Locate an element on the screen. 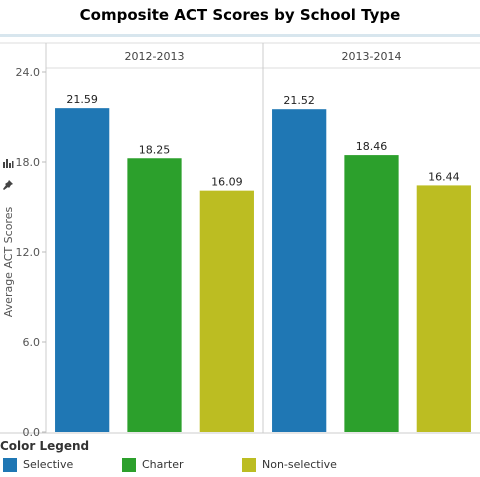  bar-charter-2013-2014 is located at coordinates (371, 293).